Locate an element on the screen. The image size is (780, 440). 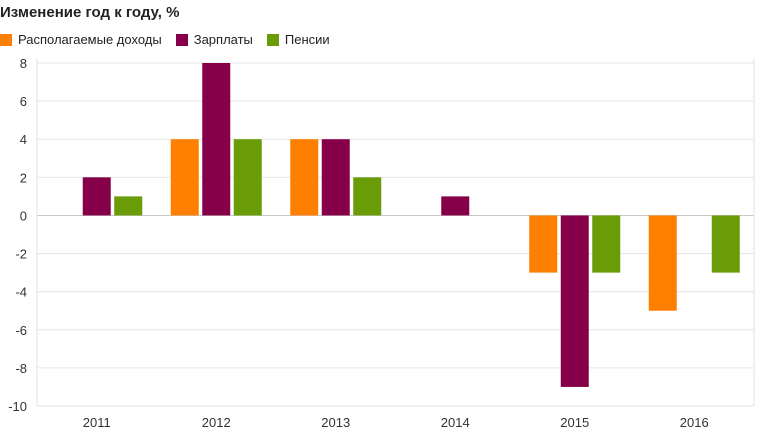
legend-label-salaries: Зарплаты is located at coordinates (223, 39).